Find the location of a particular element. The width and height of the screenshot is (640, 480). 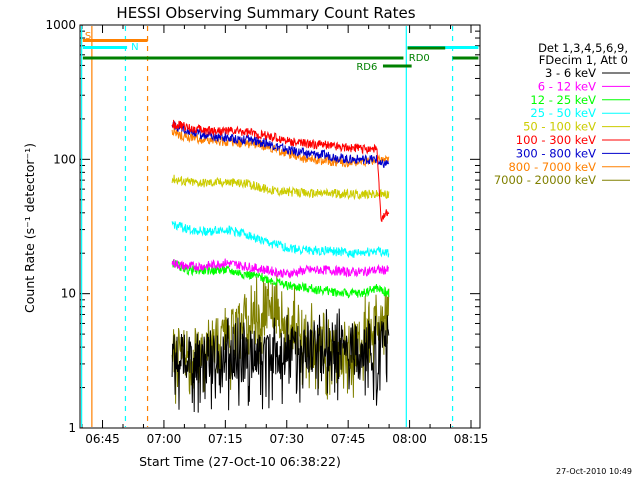

x-tick-label: 07:00 is located at coordinates (164, 439).